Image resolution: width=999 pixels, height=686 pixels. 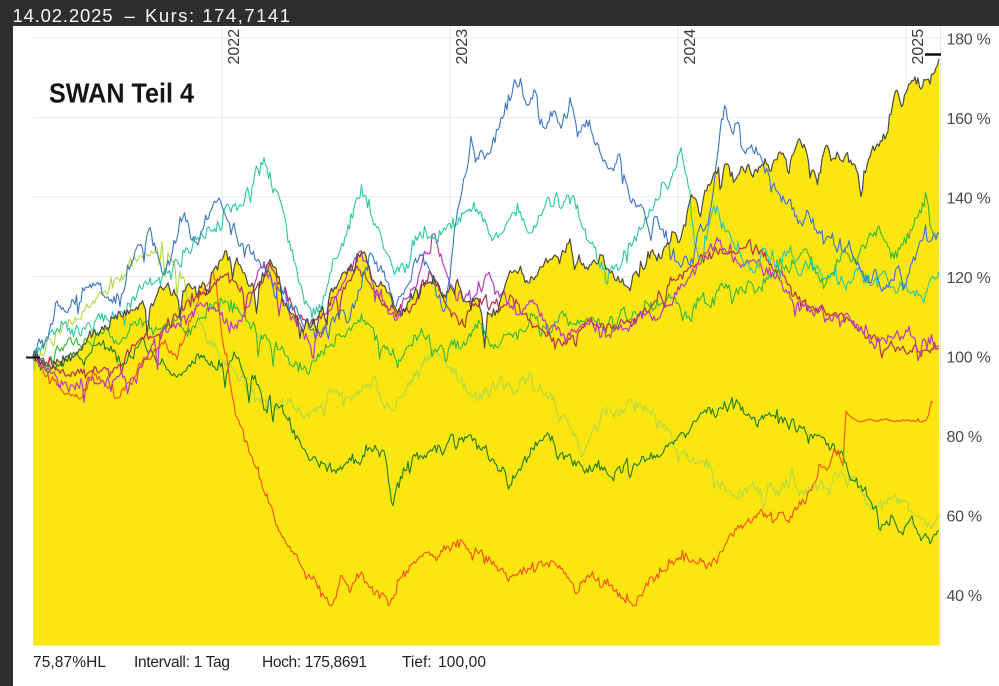 I want to click on svg-text:14.02.2025–Kurs: 174,7141: 14.02.2025– Kurs: 174,7141, so click(x=152, y=15).